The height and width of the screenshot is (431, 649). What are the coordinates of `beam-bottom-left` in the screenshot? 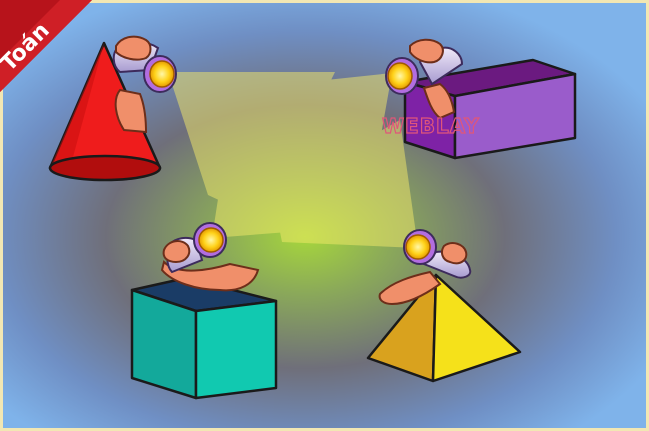 It's located at (290, 172).